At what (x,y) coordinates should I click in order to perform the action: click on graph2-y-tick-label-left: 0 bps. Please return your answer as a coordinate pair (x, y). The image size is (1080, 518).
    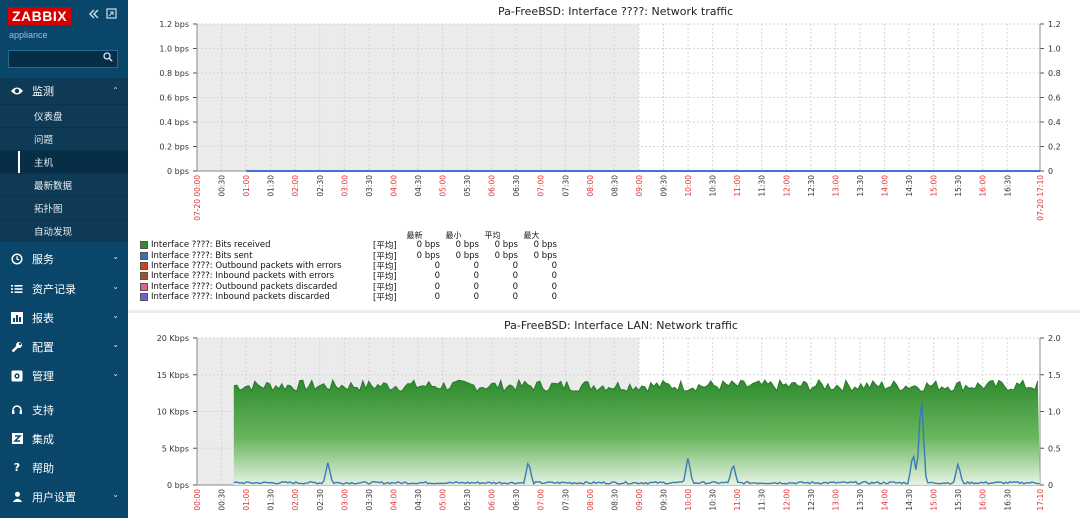
    Looking at the image, I should click on (178, 485).